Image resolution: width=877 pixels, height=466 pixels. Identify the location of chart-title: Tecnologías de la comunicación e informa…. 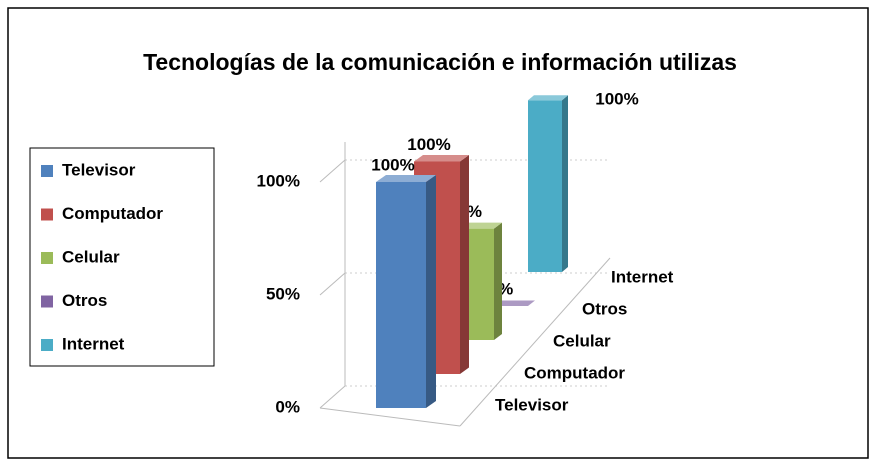
(440, 62).